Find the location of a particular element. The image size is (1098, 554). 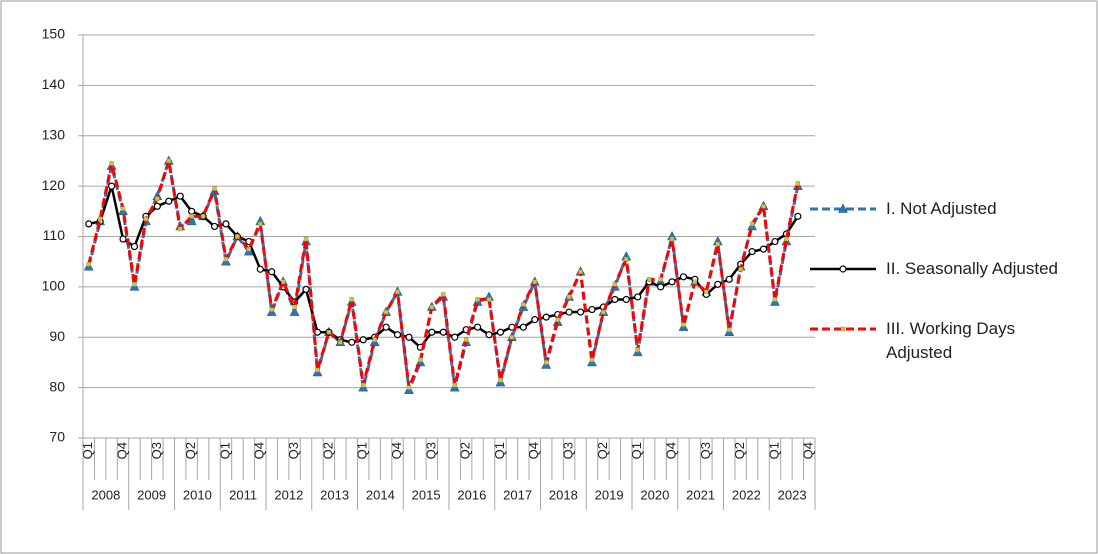

legend-label: II. Seasonally Adjusted is located at coordinates (972, 268).